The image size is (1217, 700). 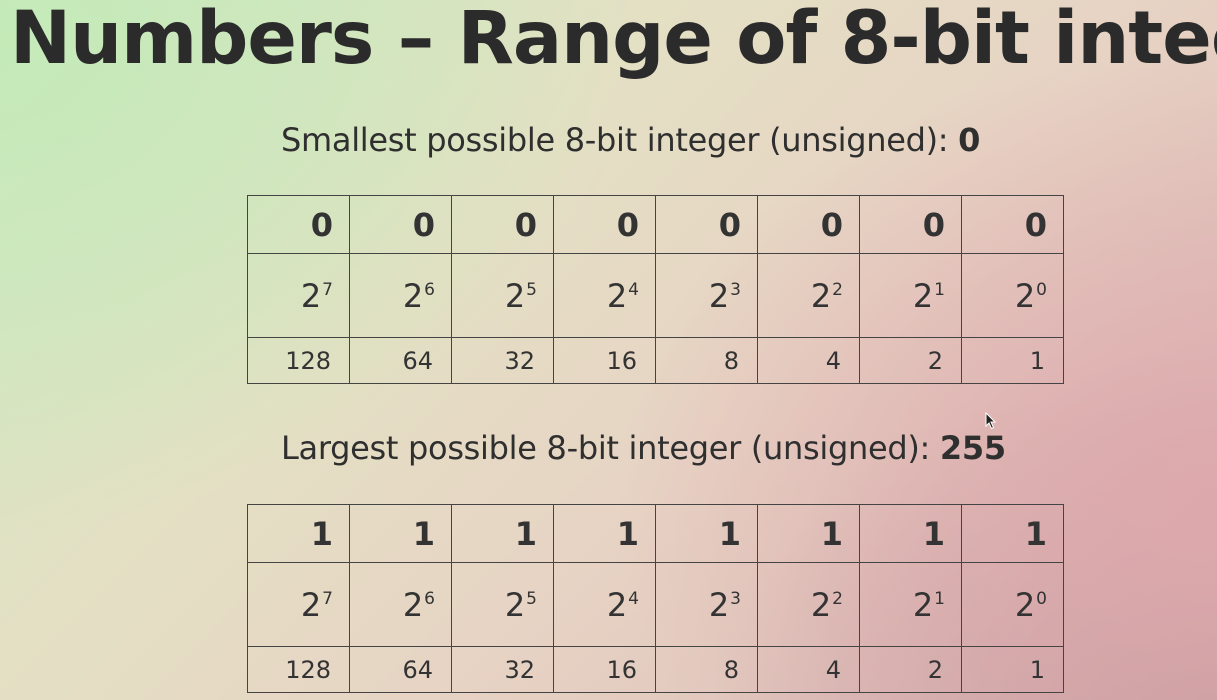 I want to click on smallest-value-row: 128 64 32 16 8 4 2 1, so click(x=655, y=360).